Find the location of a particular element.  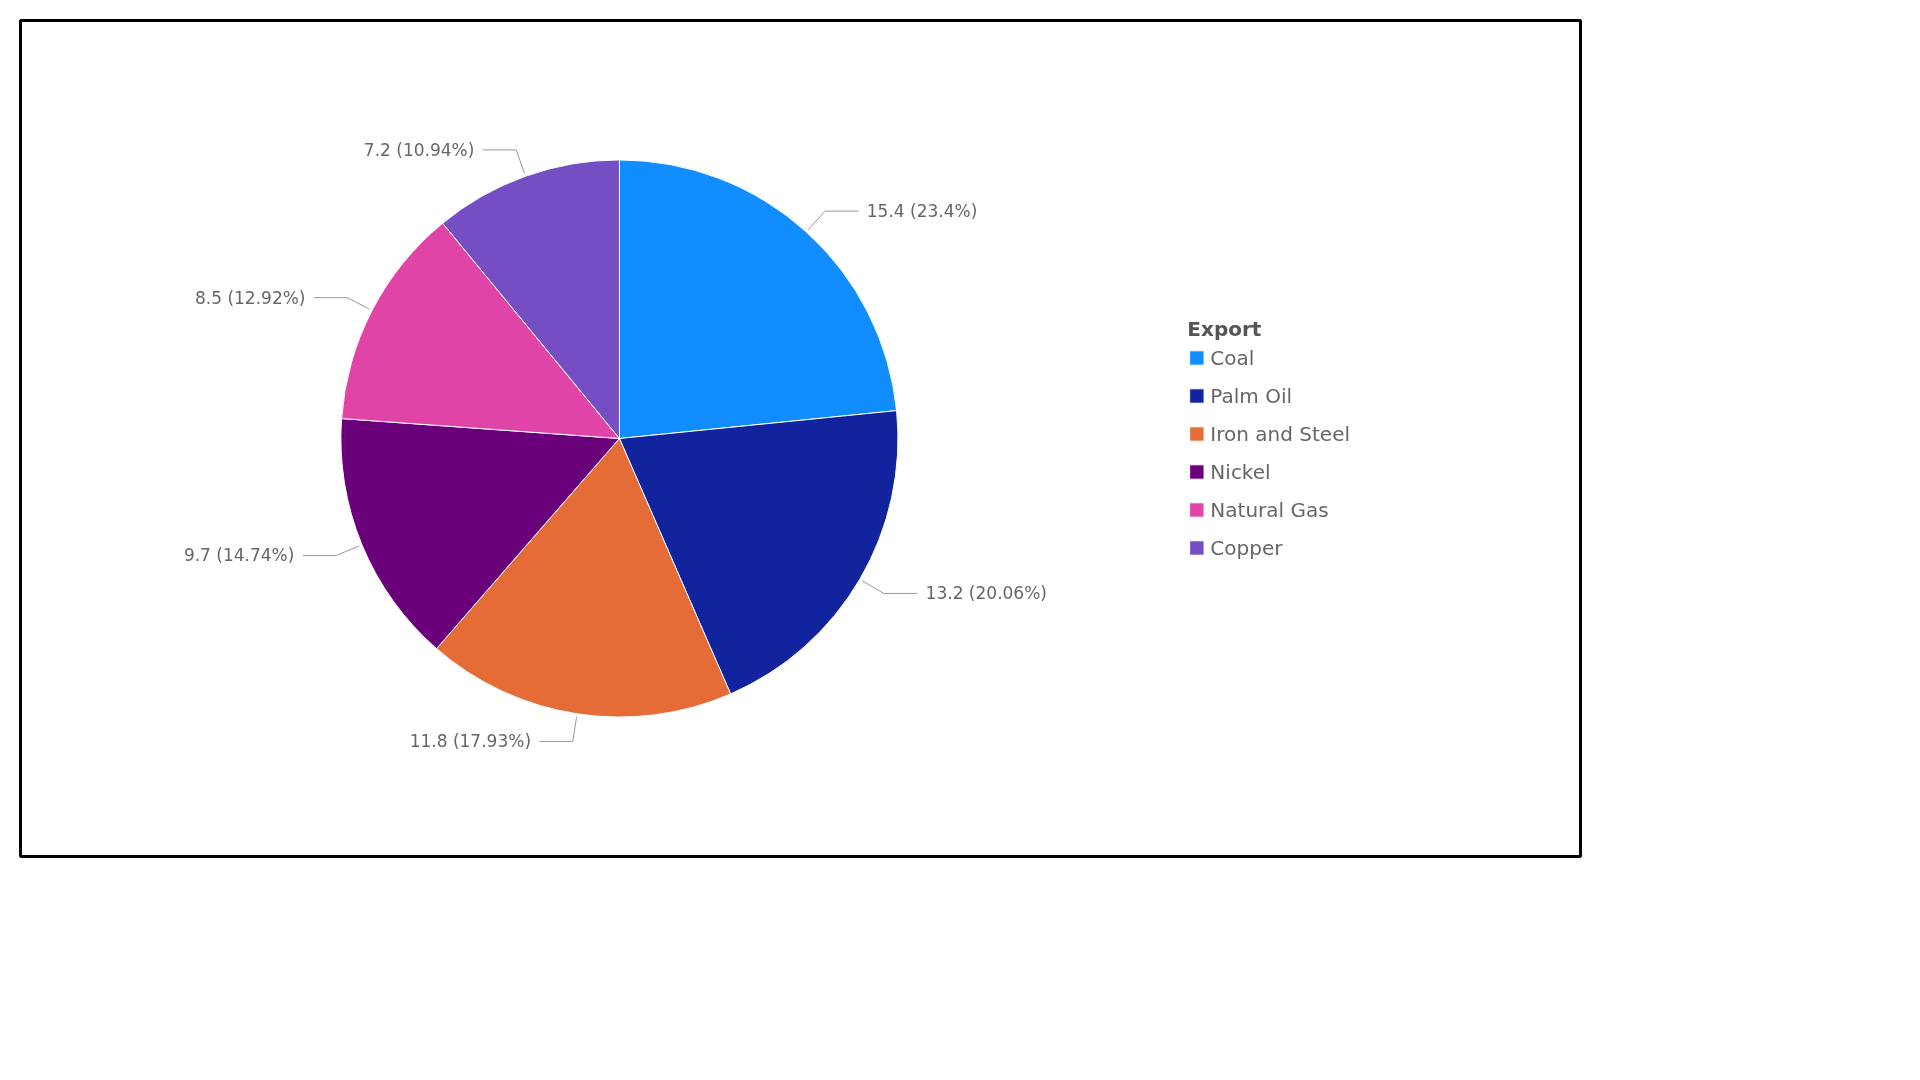

legend-title: Export is located at coordinates (1225, 328).